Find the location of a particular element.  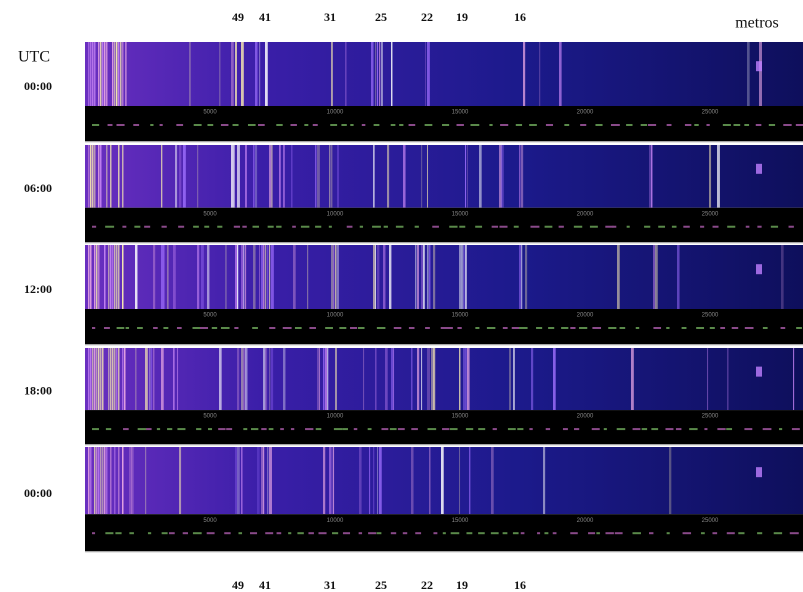

scale-label: 10000 is located at coordinates (335, 417).